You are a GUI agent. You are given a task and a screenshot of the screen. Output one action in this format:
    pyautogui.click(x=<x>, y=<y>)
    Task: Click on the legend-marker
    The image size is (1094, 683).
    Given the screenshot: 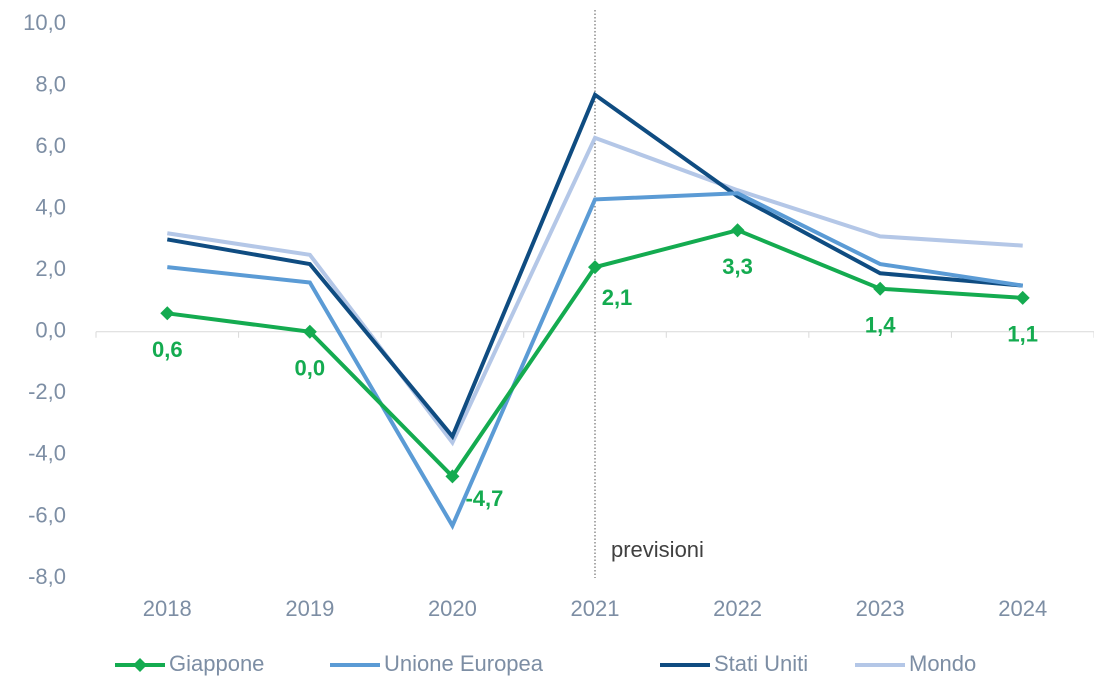 What is the action you would take?
    pyautogui.click(x=140, y=665)
    